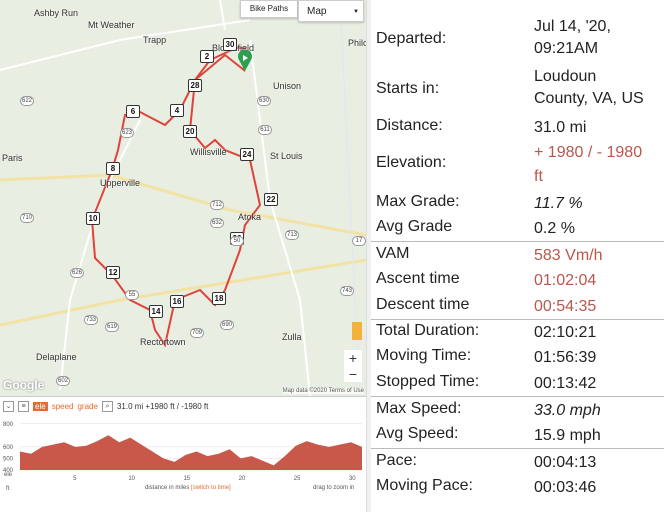  I want to click on menu-icon: ≡, so click(23, 406).